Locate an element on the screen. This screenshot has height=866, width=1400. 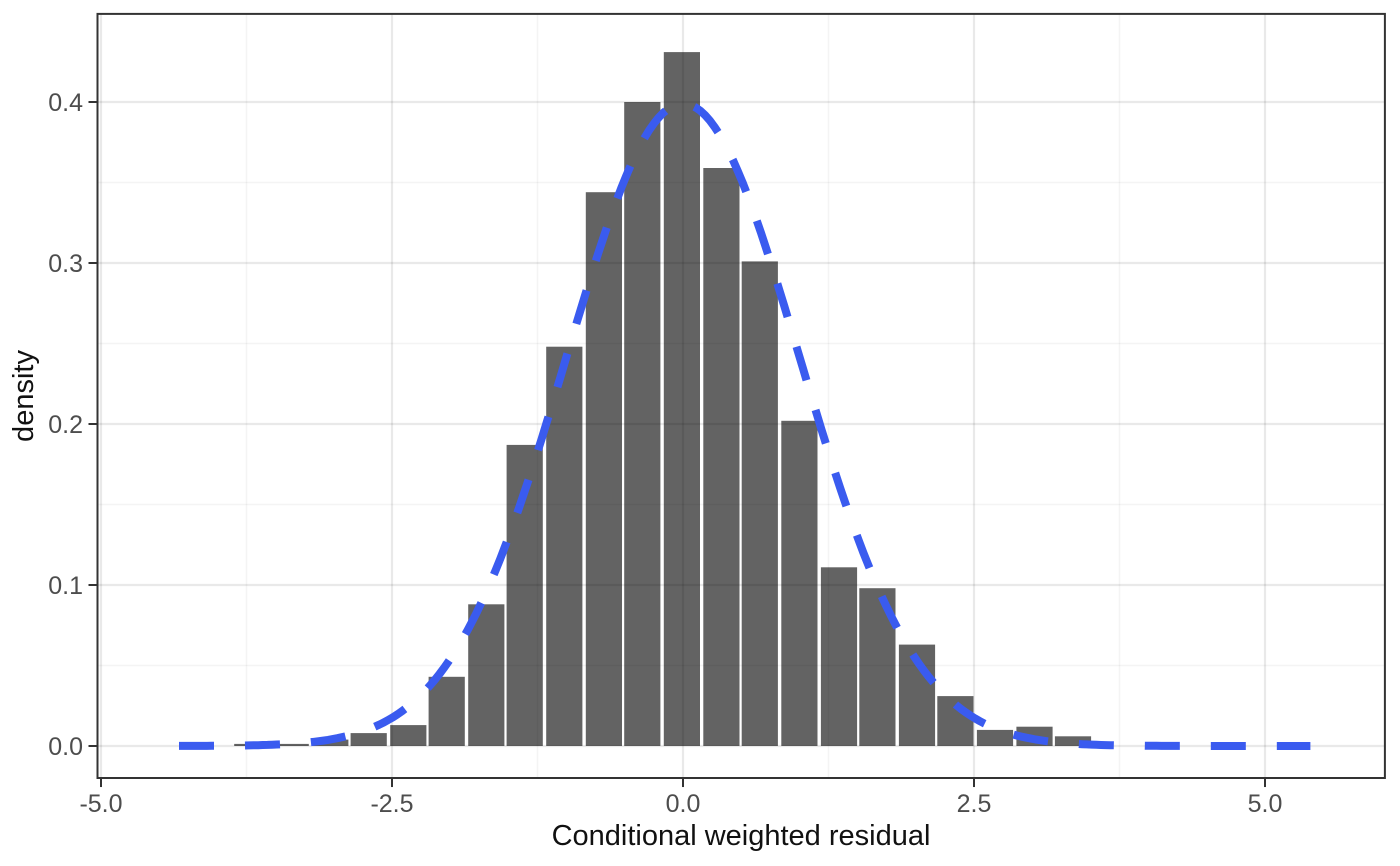
x-tick-label: -5.0 is located at coordinates (100, 804).